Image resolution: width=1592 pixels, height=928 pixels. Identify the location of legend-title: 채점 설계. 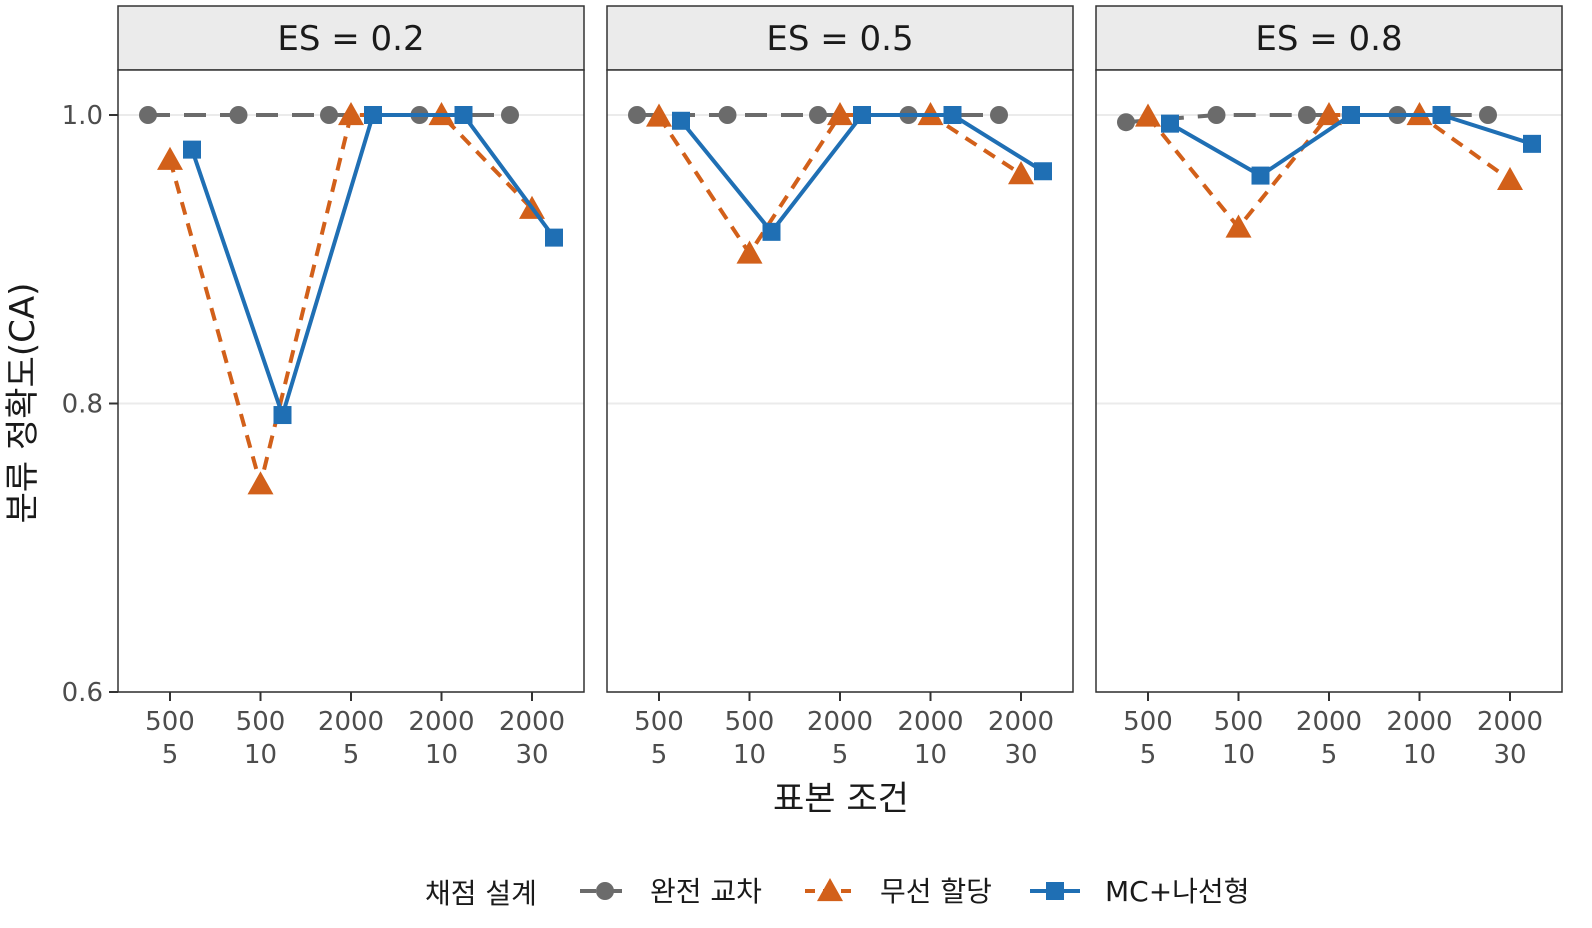
(481, 893).